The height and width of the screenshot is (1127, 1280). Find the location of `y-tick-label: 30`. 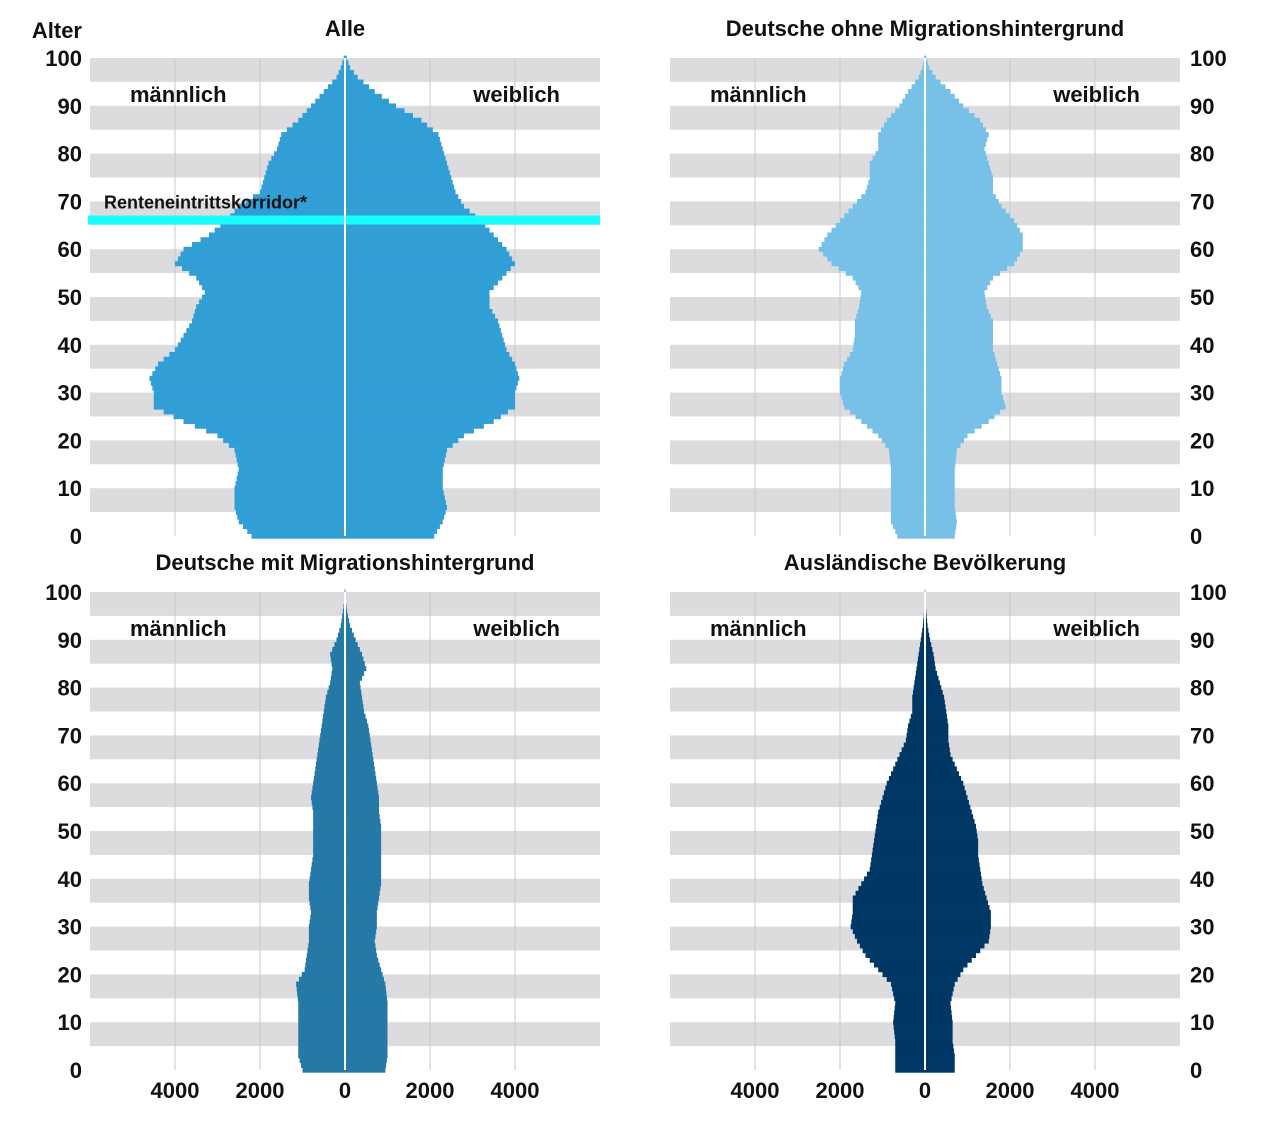

y-tick-label: 30 is located at coordinates (70, 927).